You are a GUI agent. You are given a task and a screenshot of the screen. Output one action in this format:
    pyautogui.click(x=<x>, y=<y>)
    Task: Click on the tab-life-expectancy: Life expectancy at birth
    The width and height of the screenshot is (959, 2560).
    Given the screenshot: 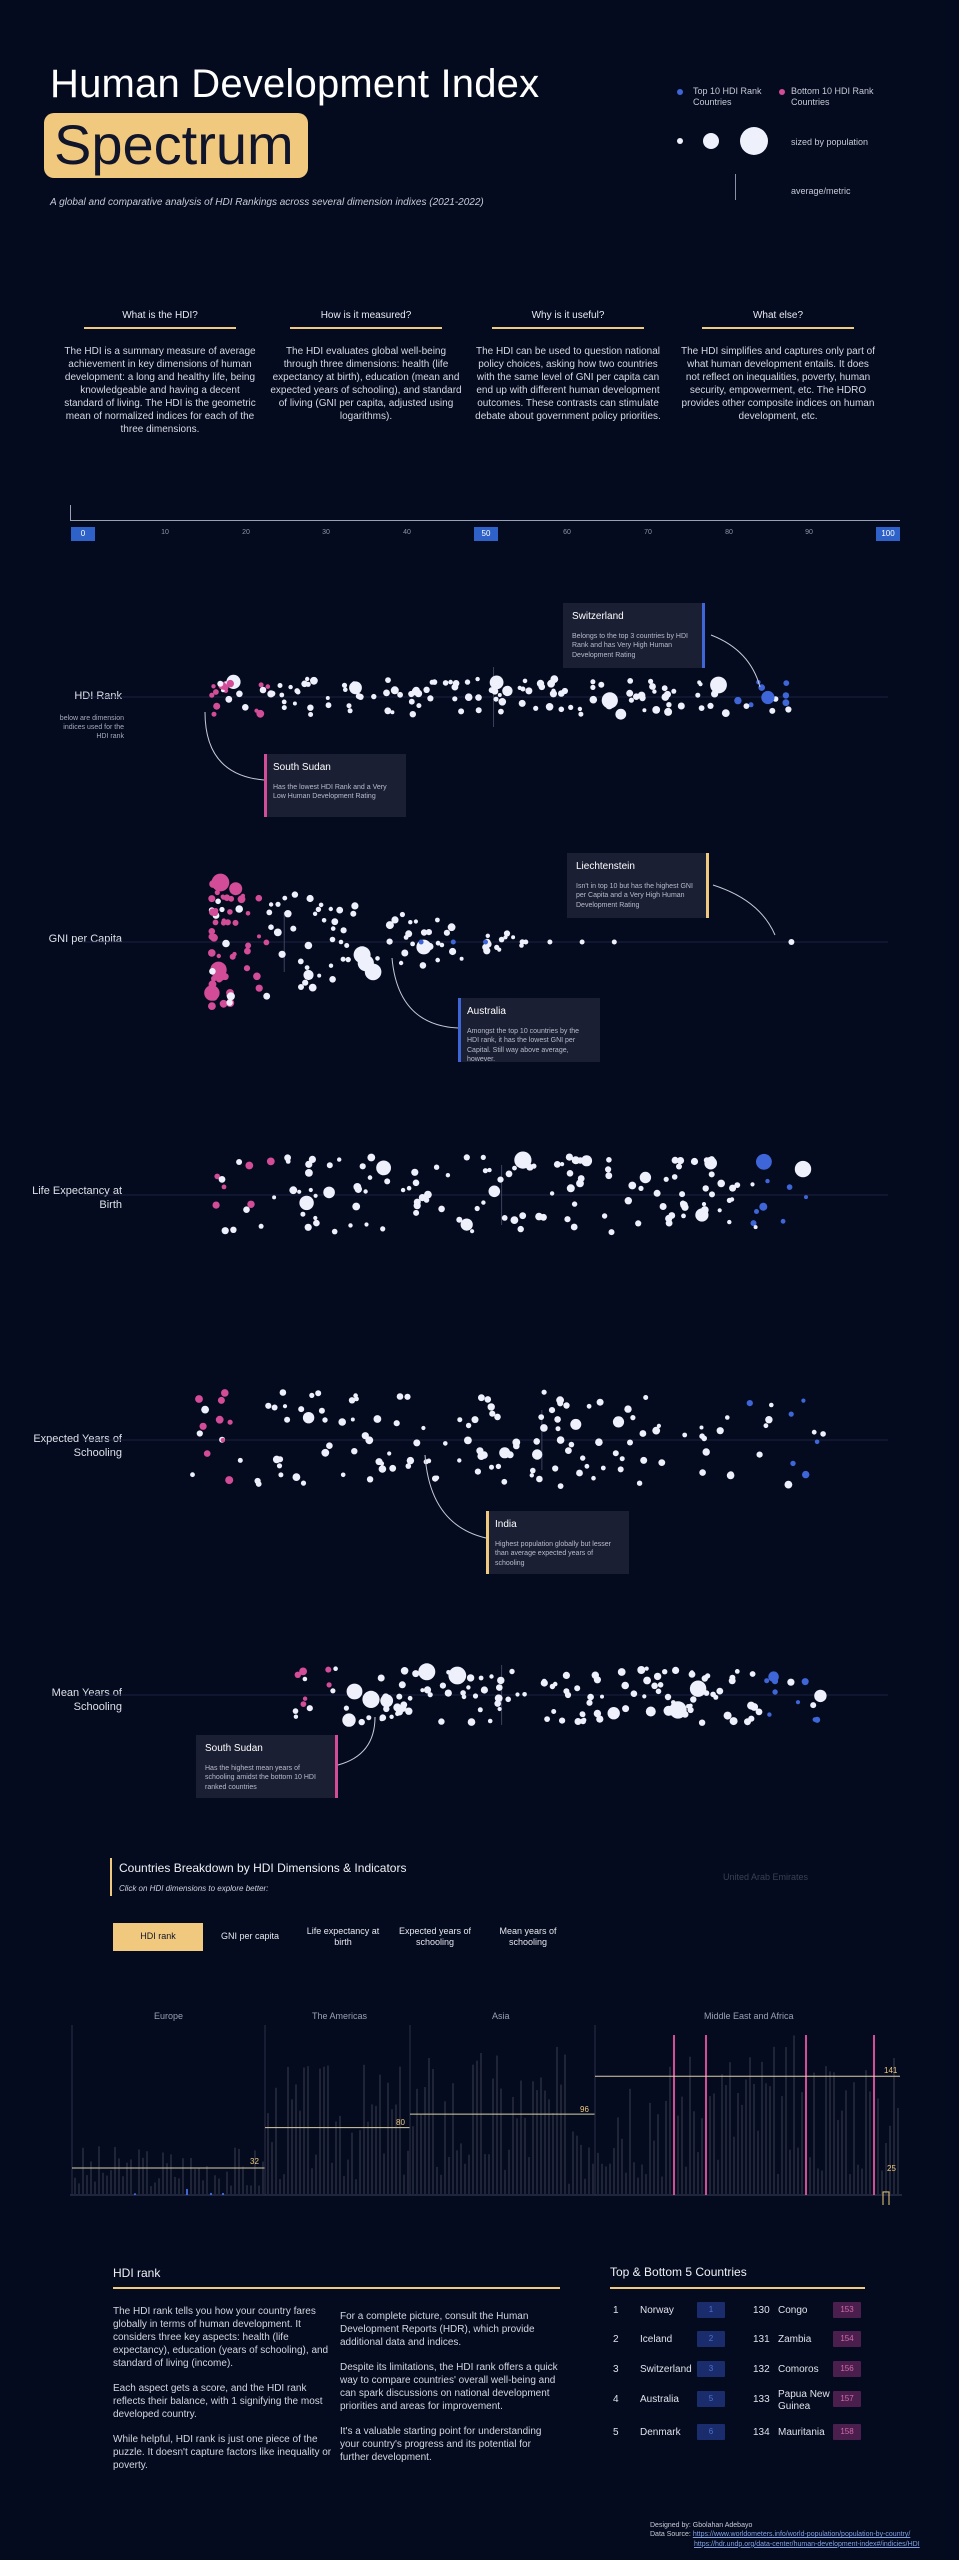 What is the action you would take?
    pyautogui.click(x=343, y=1936)
    